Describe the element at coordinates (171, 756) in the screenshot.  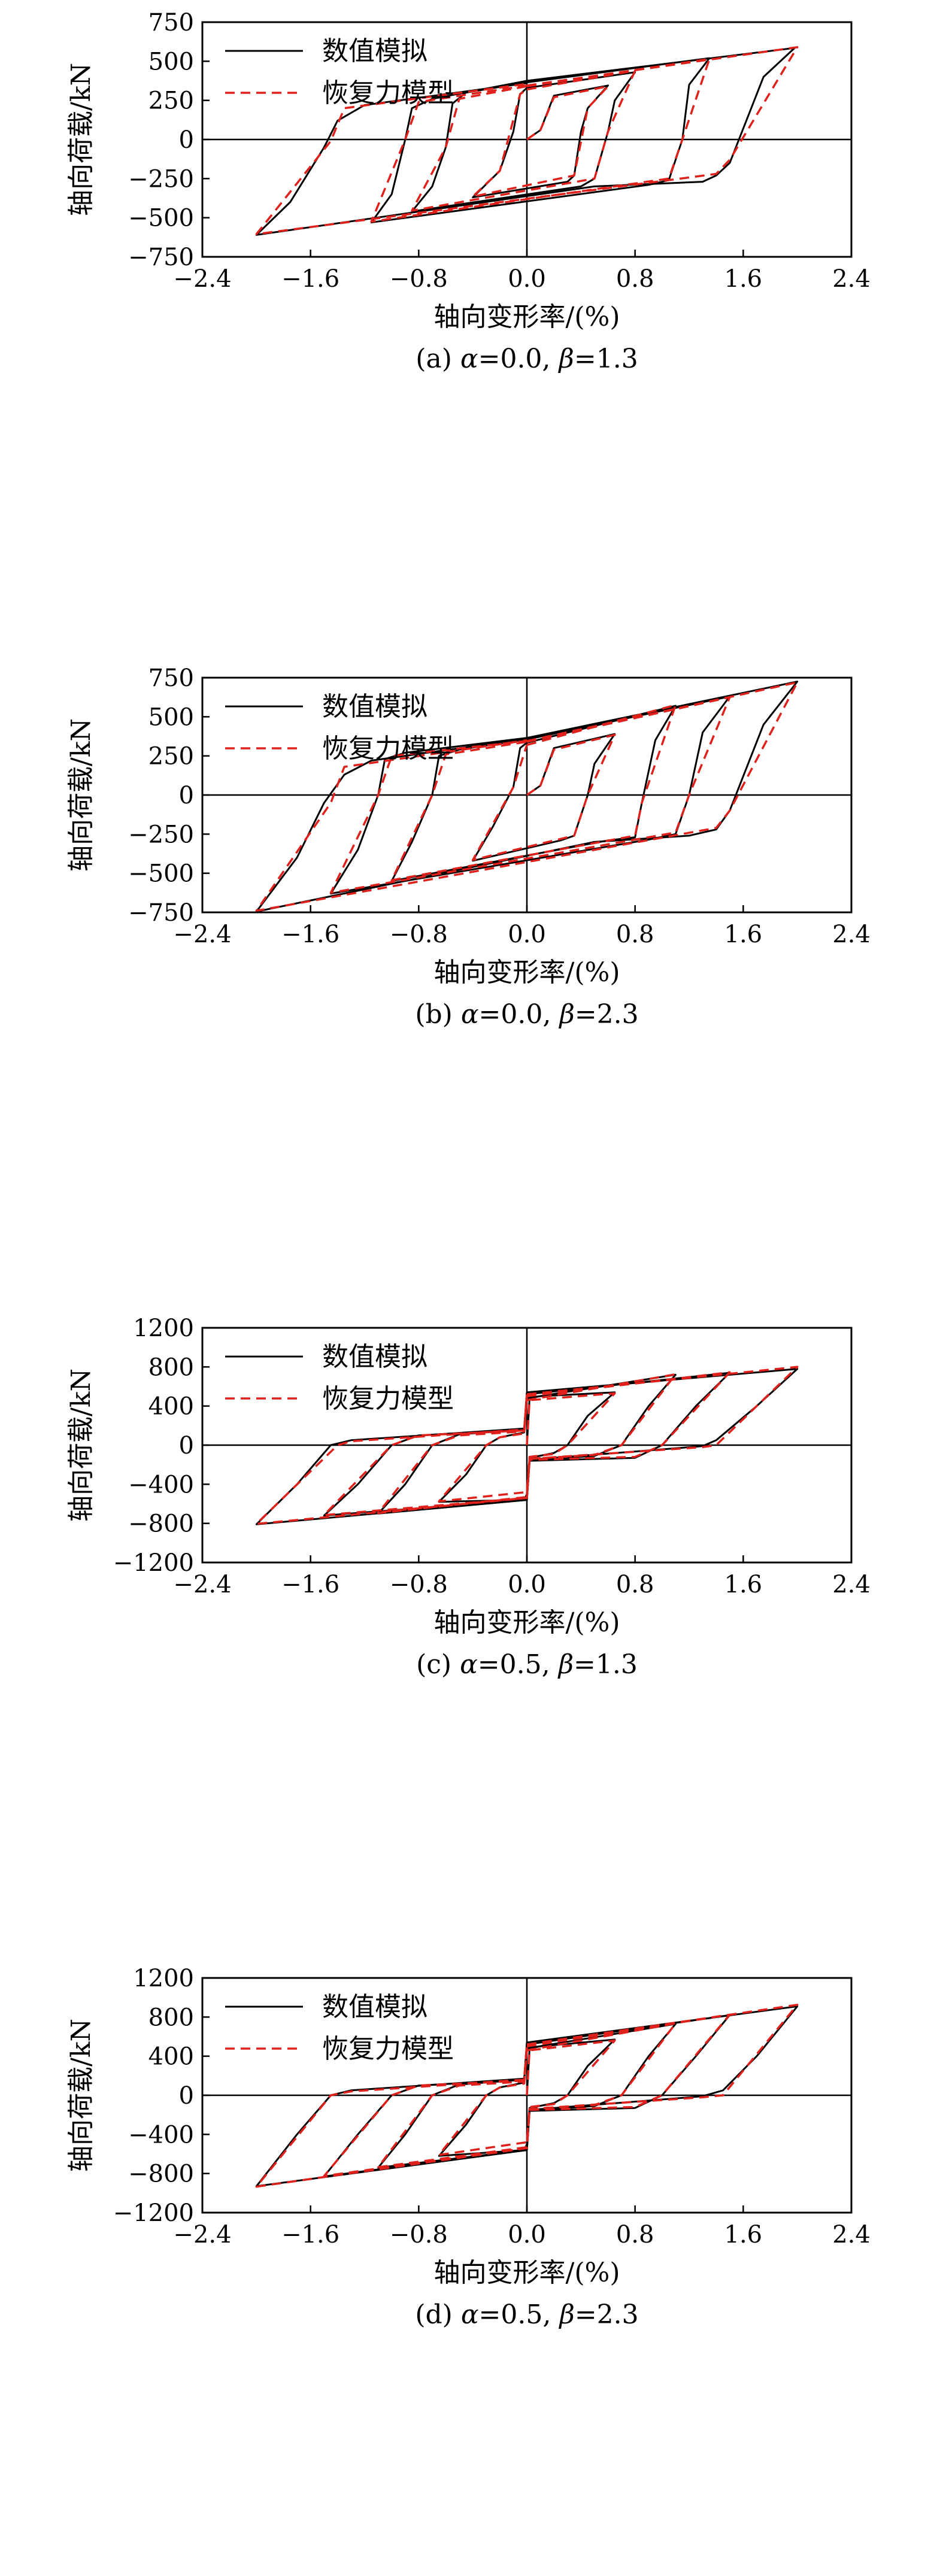
I see `y-tick-label: 250` at that location.